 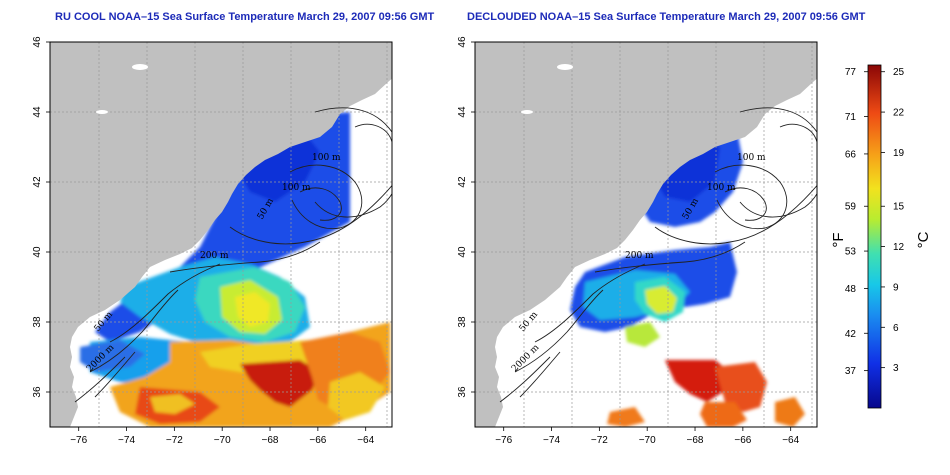 I want to click on fahrenheit-tick-label: 66, so click(x=851, y=154).